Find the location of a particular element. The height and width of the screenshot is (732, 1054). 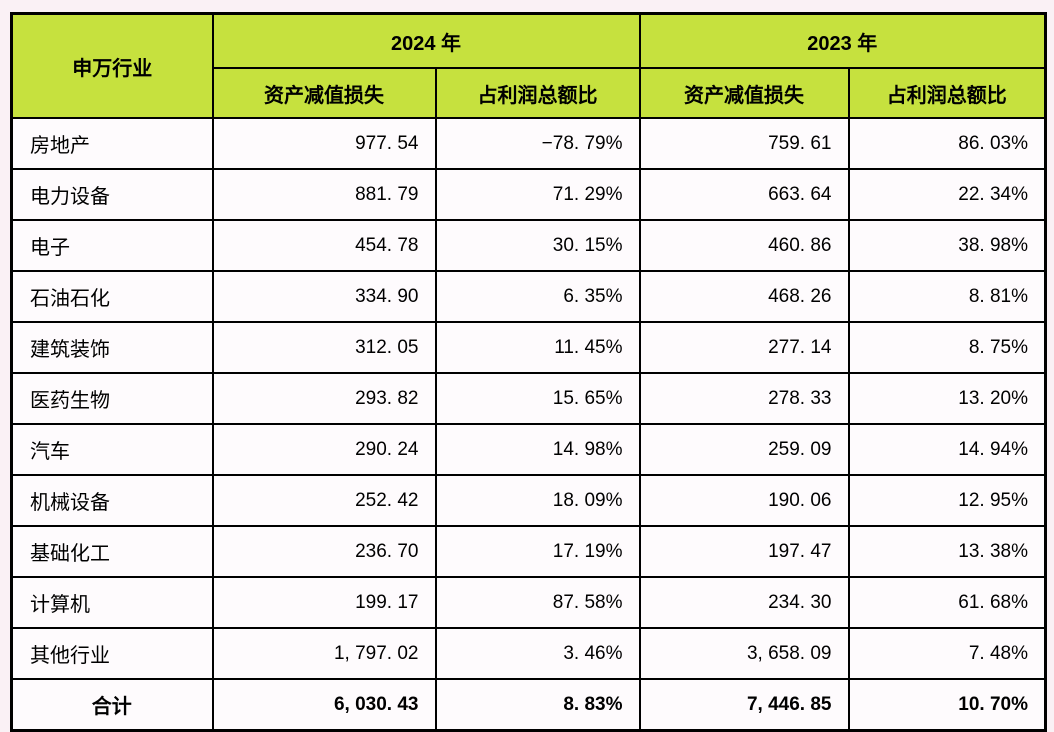

header-2023-ratio: 占利润总额比 is located at coordinates (947, 93).